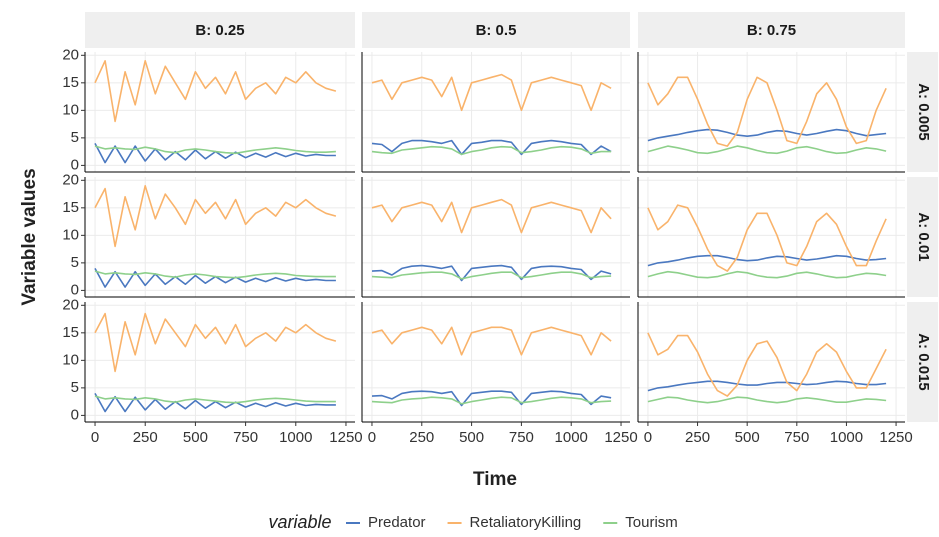 The width and height of the screenshot is (939, 537). I want to click on facet-strip-label: A: 0.005, so click(923, 112).